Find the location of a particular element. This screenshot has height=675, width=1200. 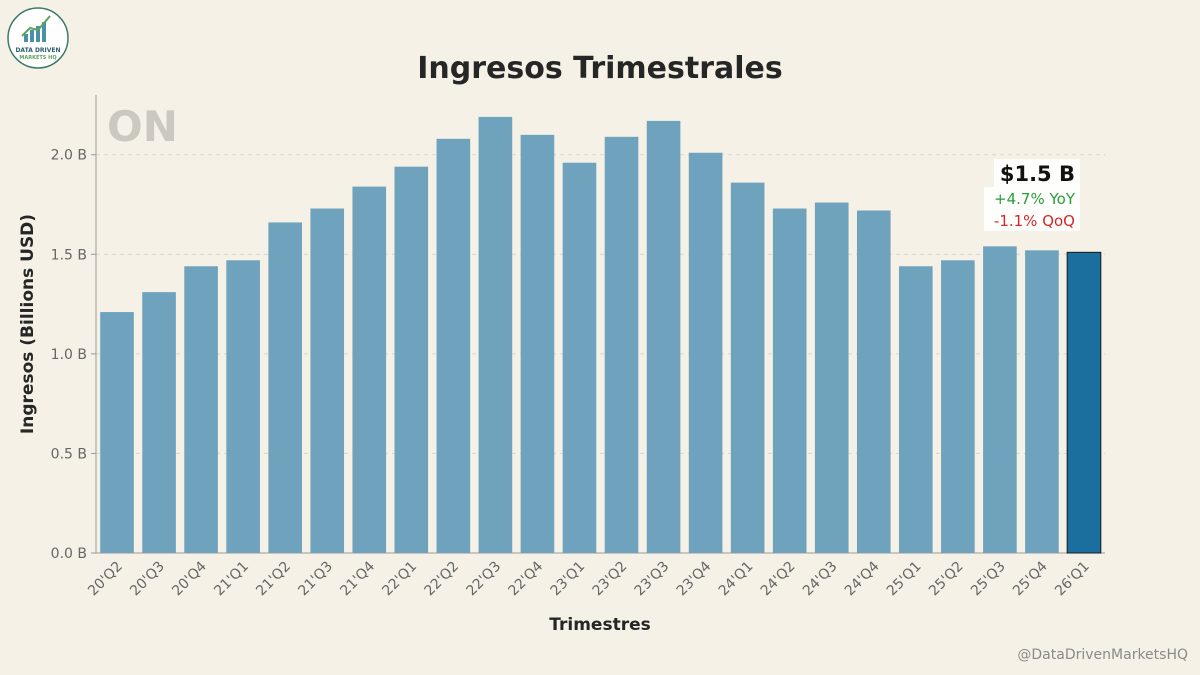

bar-24-q1 is located at coordinates (747, 368).